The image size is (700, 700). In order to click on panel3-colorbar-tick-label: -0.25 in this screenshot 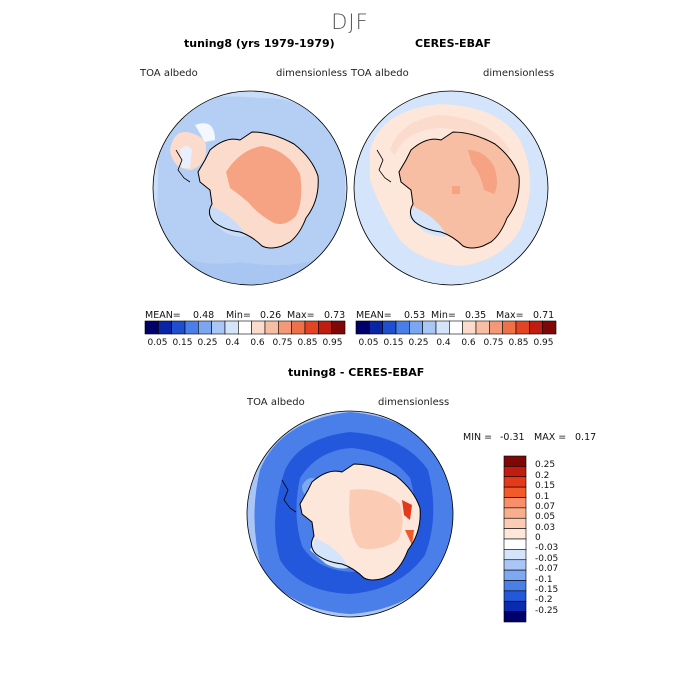, I will do `click(547, 610)`.